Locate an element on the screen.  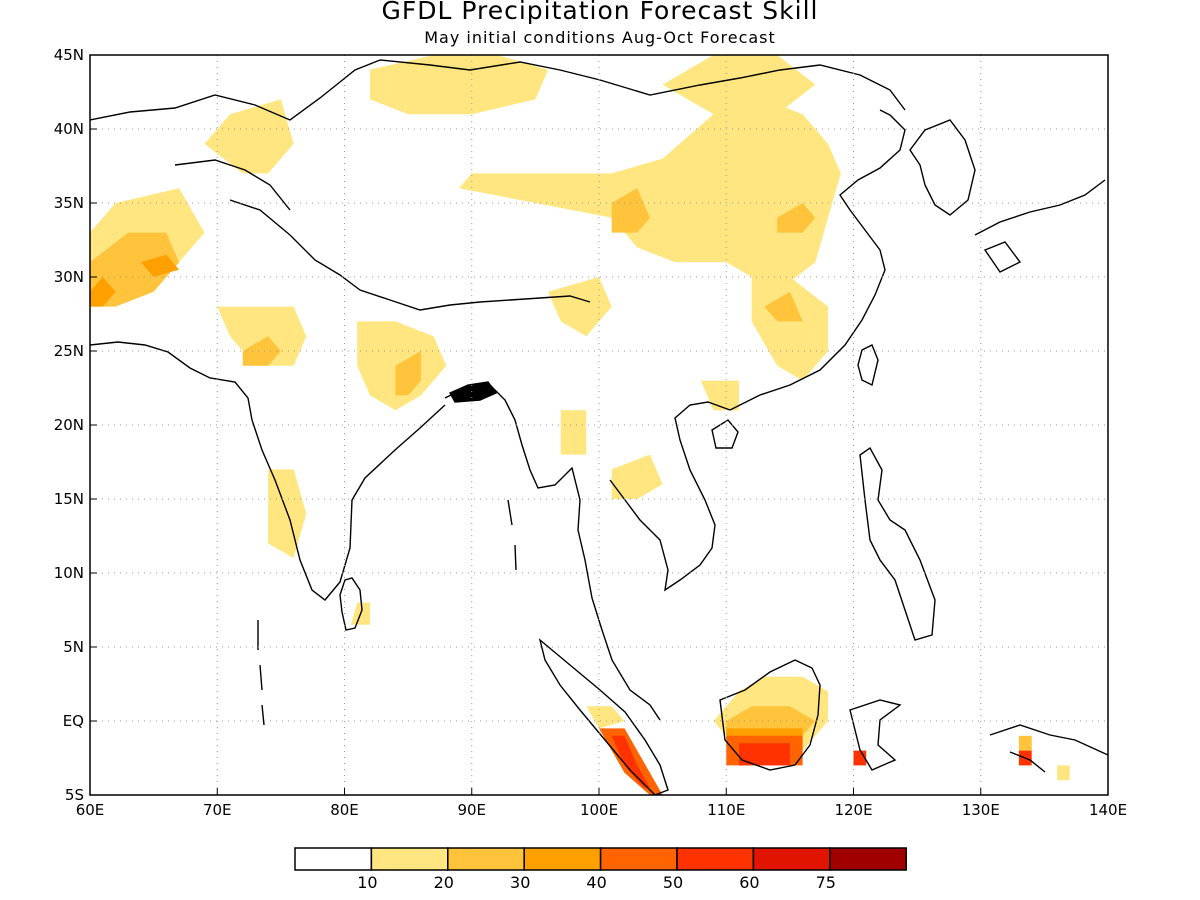
philippines-outline is located at coordinates (897, 543).